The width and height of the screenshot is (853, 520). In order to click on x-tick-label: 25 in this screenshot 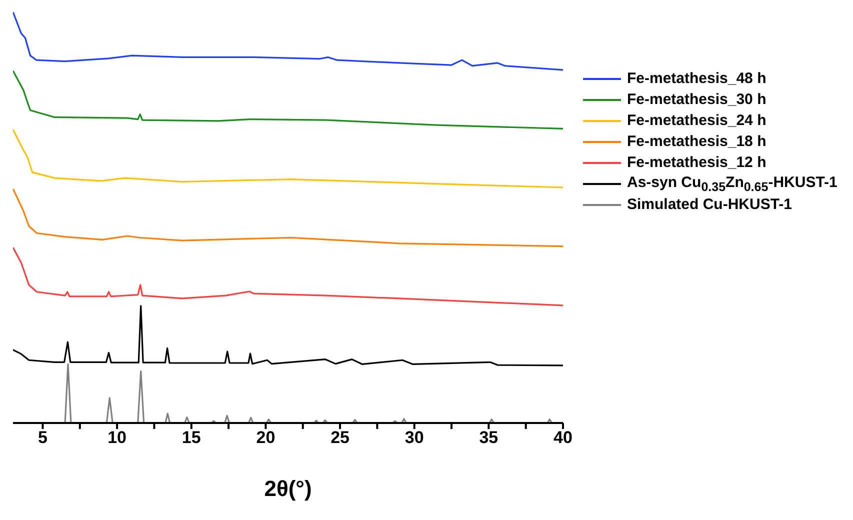, I will do `click(340, 438)`.